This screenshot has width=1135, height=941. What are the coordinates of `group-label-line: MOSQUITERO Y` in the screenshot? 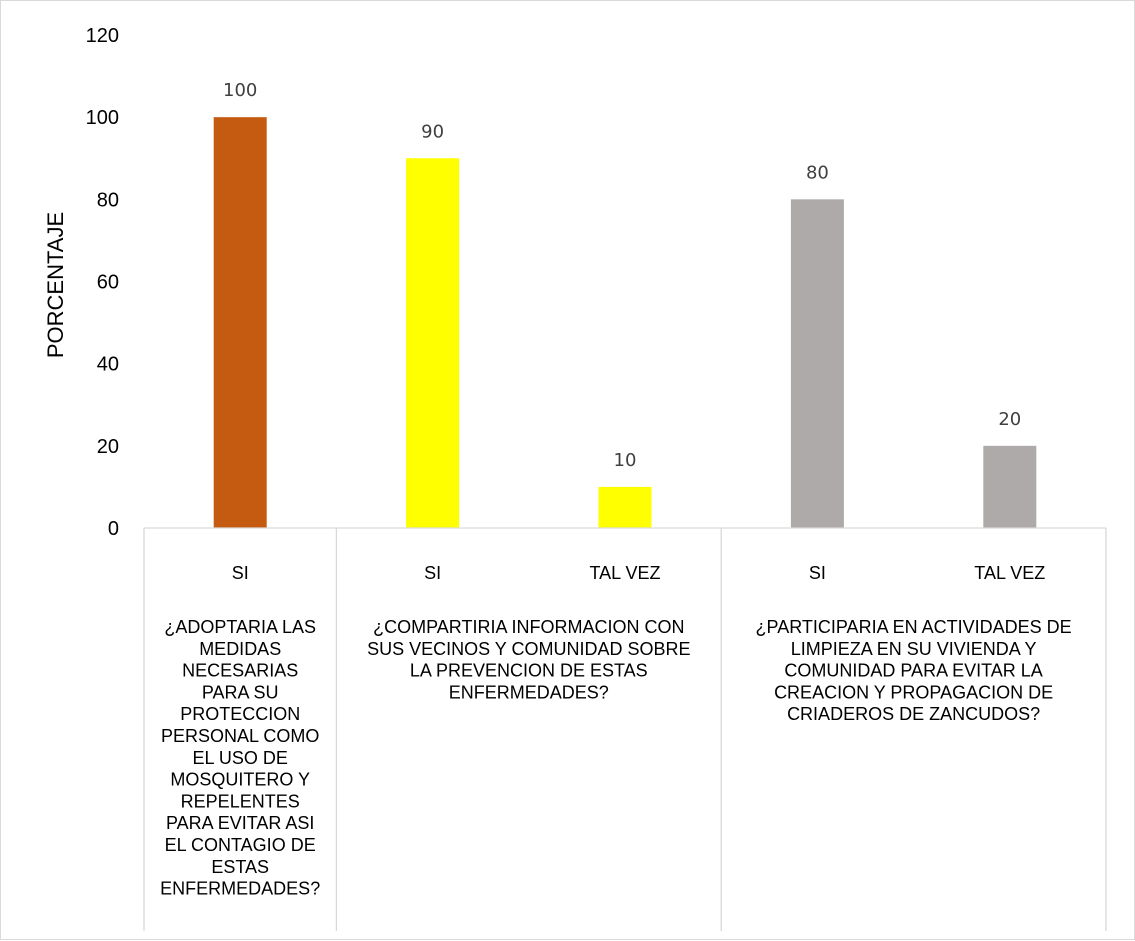 It's located at (240, 780).